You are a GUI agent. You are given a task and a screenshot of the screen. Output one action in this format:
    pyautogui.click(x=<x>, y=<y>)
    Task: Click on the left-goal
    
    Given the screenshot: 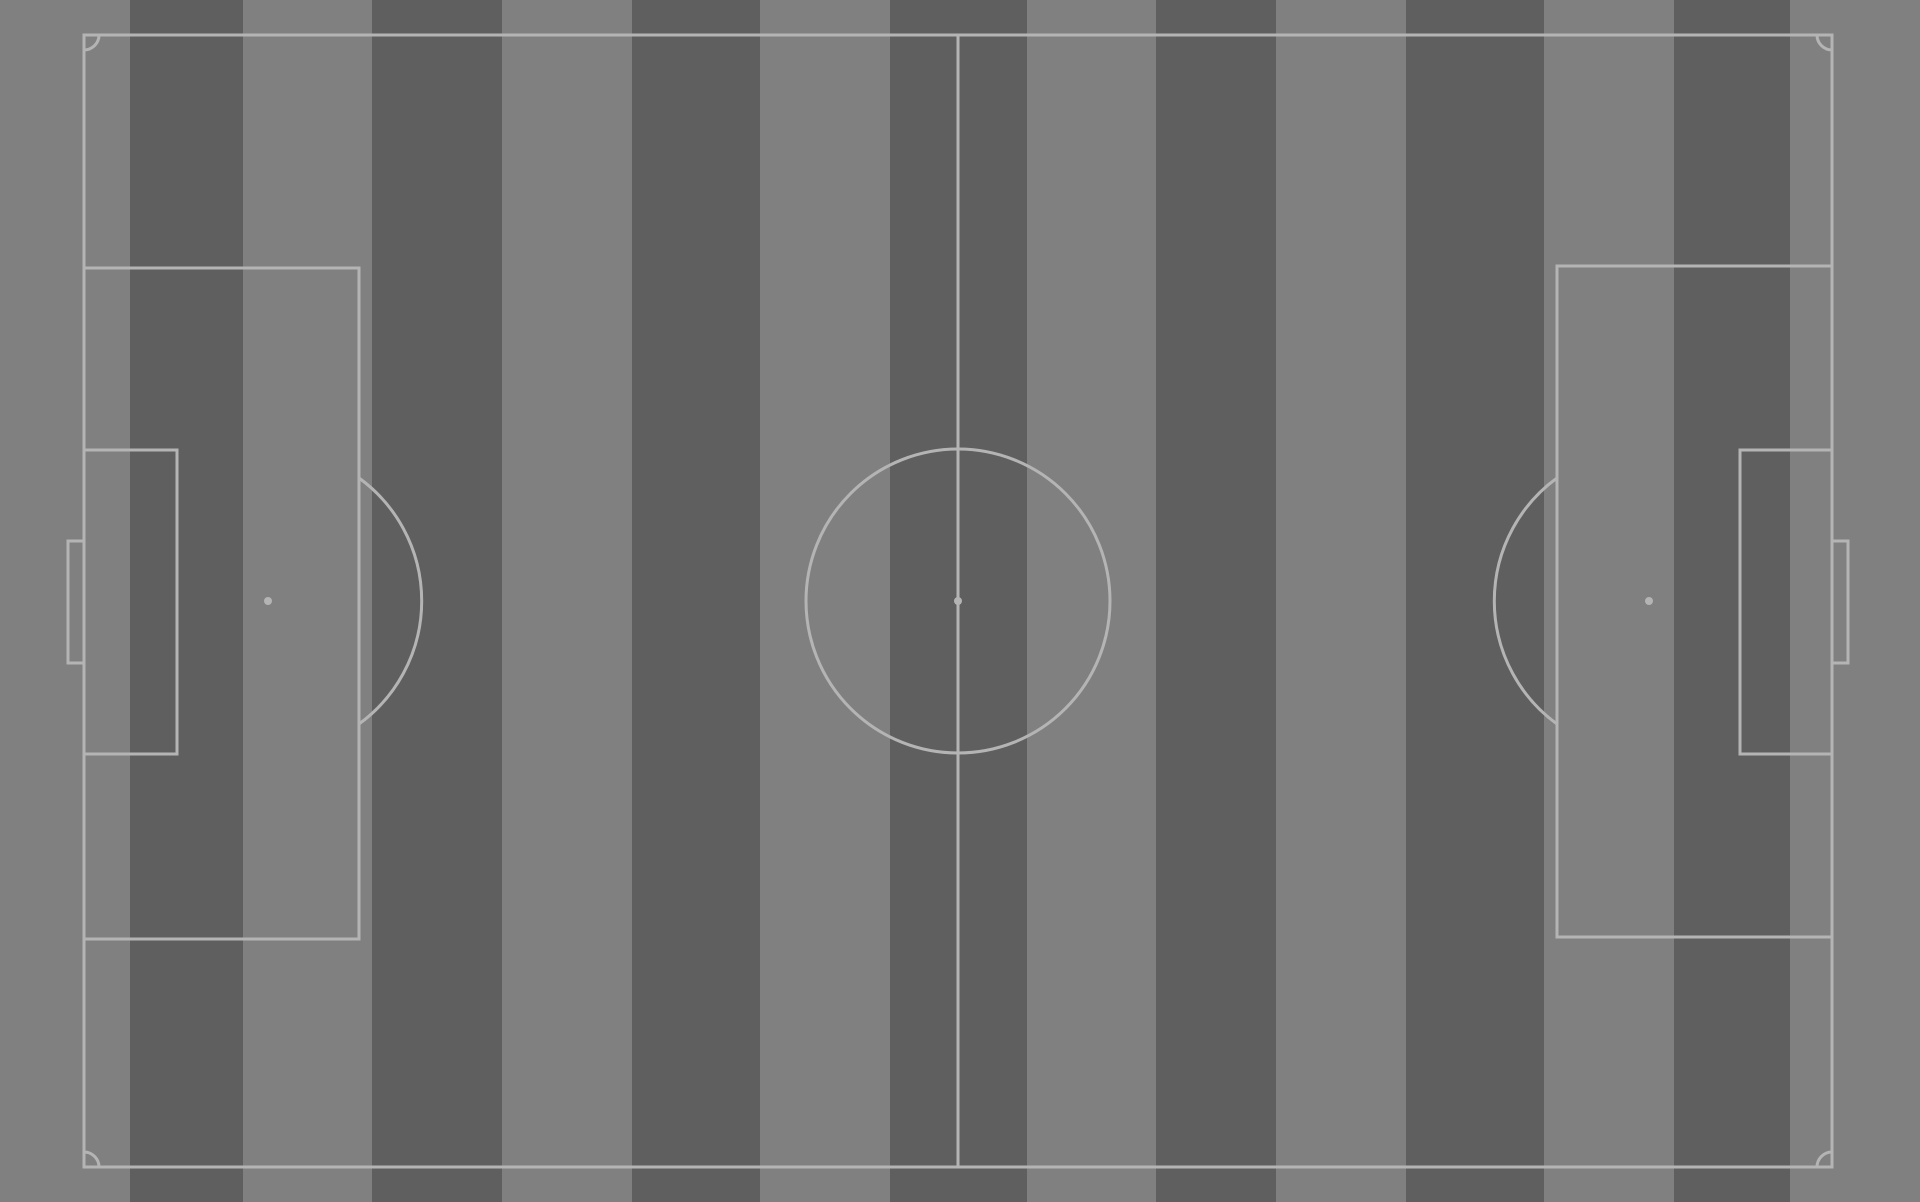 What is the action you would take?
    pyautogui.click(x=76, y=602)
    